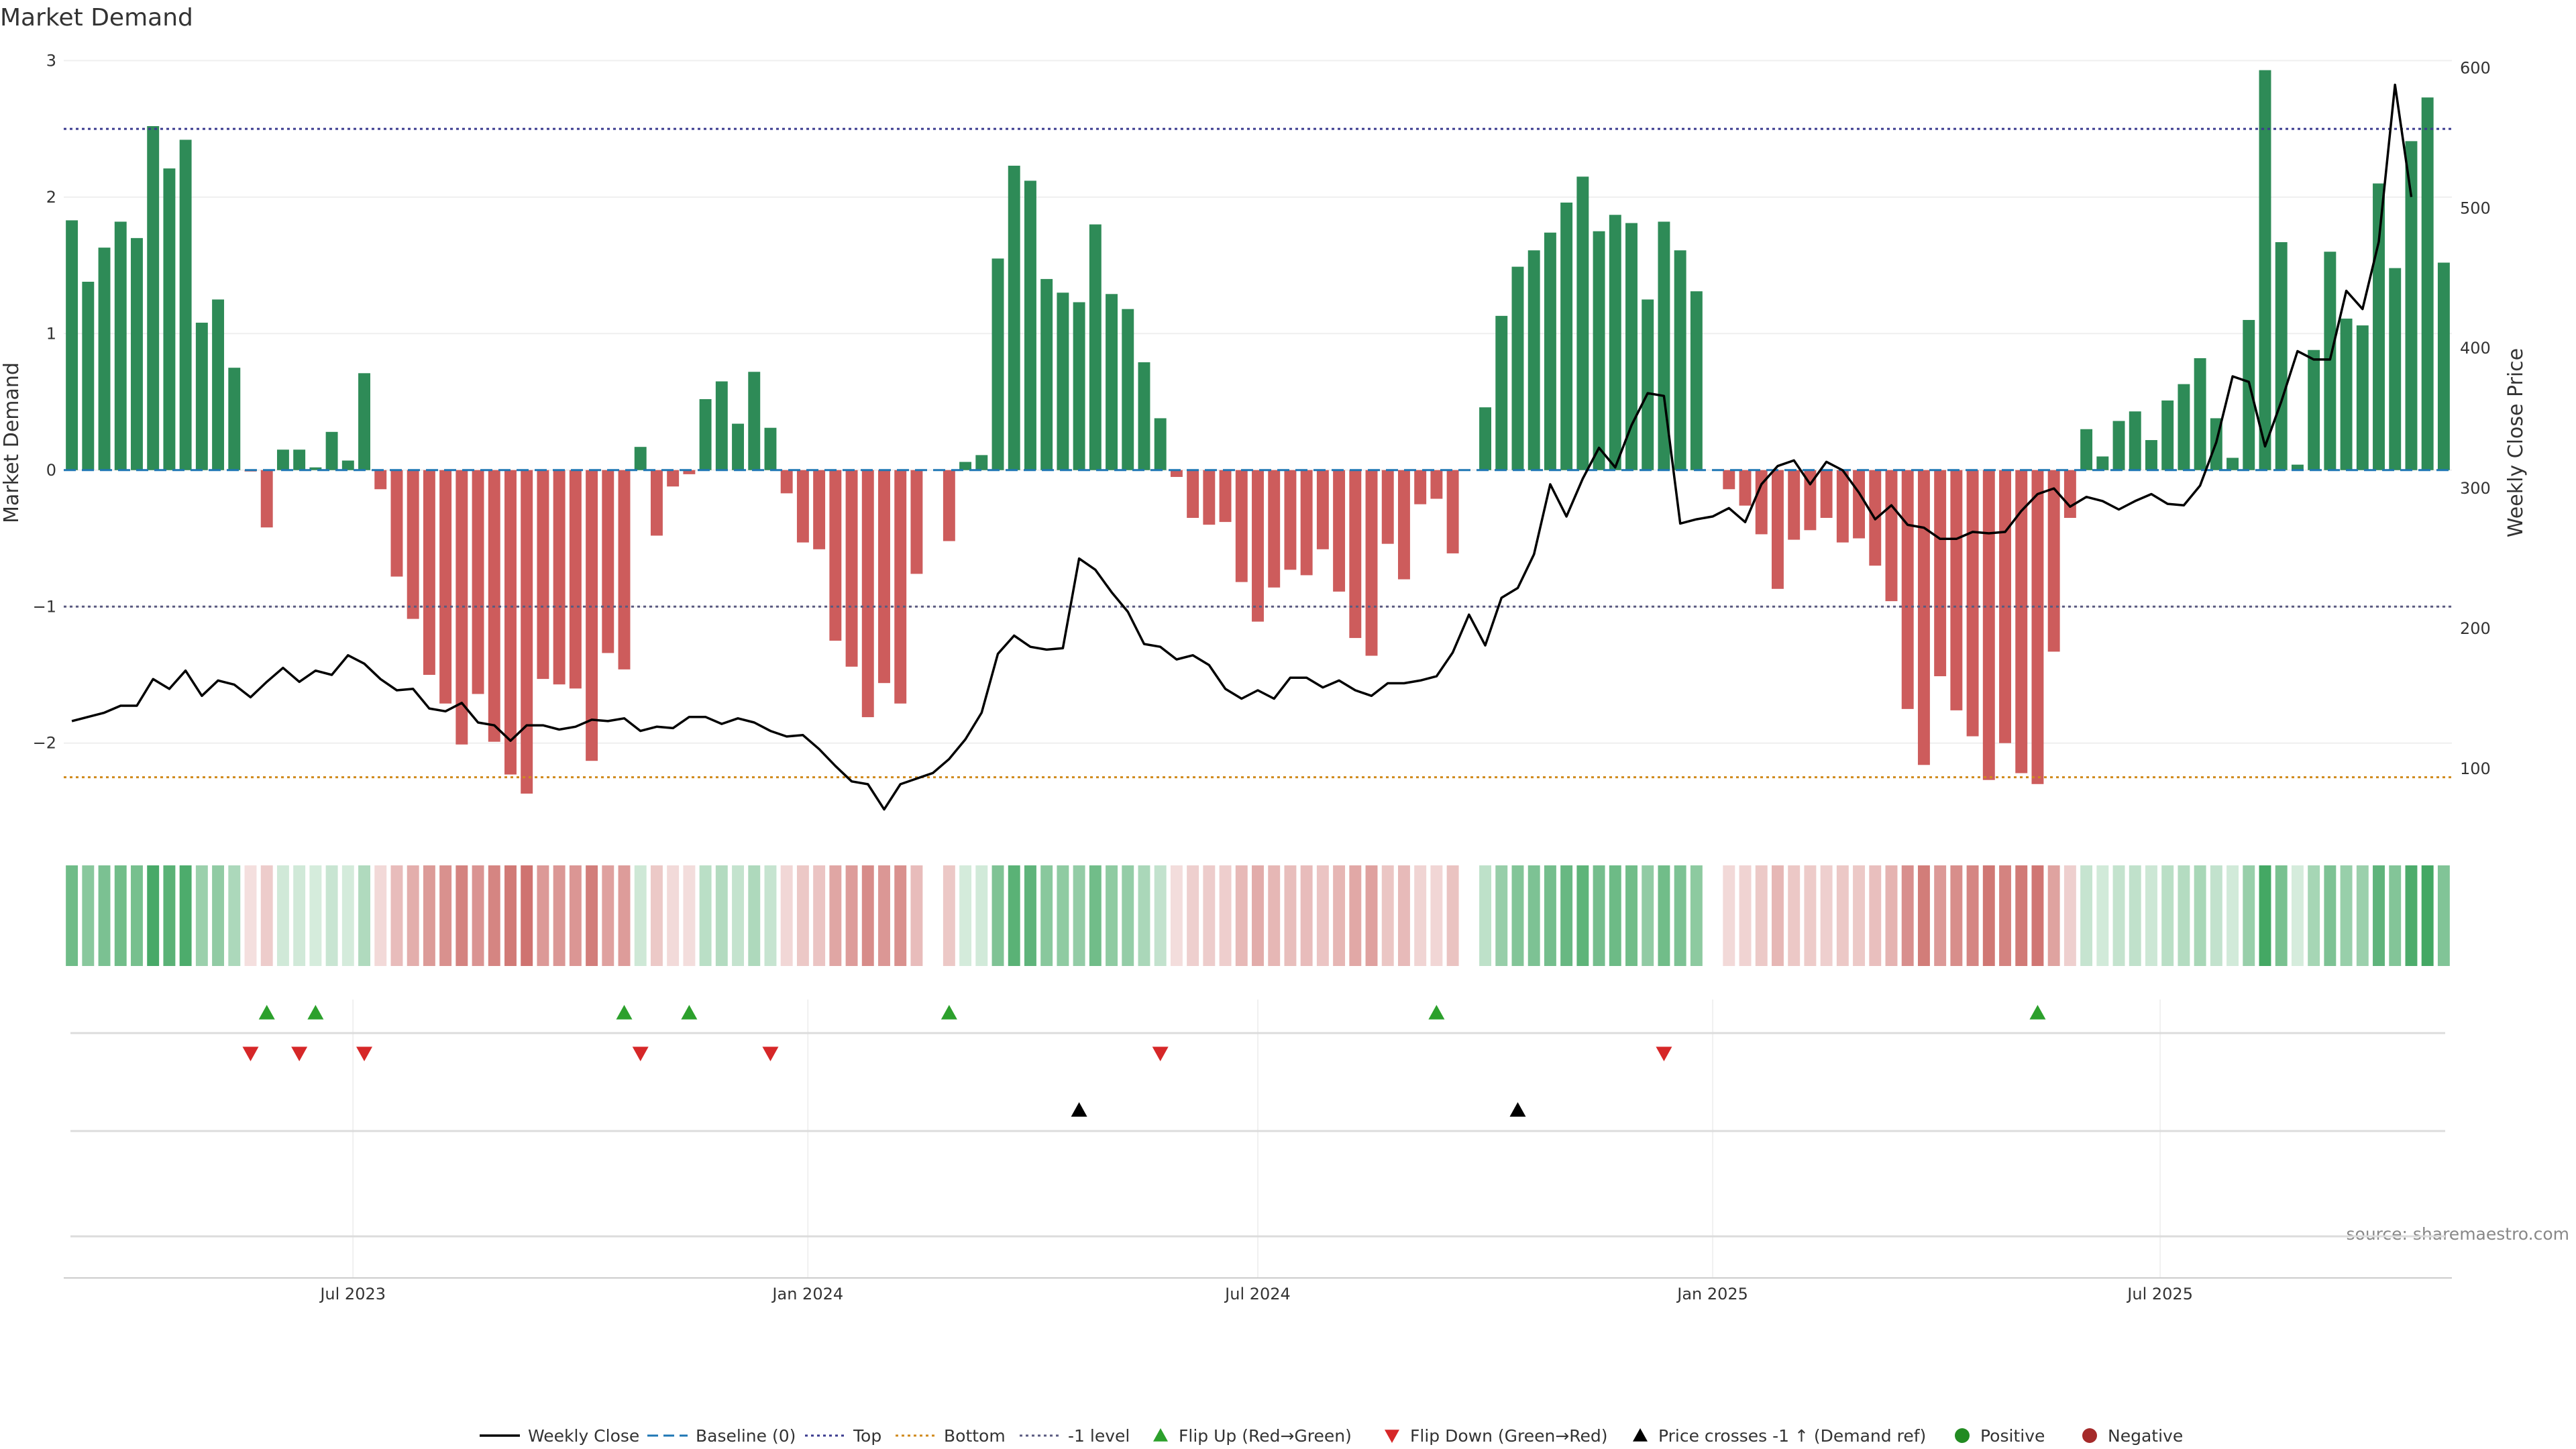 Image resolution: width=2576 pixels, height=1449 pixels. What do you see at coordinates (1099, 1436) in the screenshot?
I see `legend-label: -1 level` at bounding box center [1099, 1436].